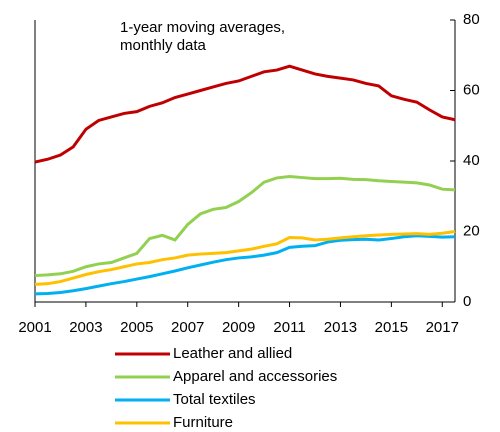 Image resolution: width=500 pixels, height=432 pixels. I want to click on y-tick-label: 80, so click(471, 19).